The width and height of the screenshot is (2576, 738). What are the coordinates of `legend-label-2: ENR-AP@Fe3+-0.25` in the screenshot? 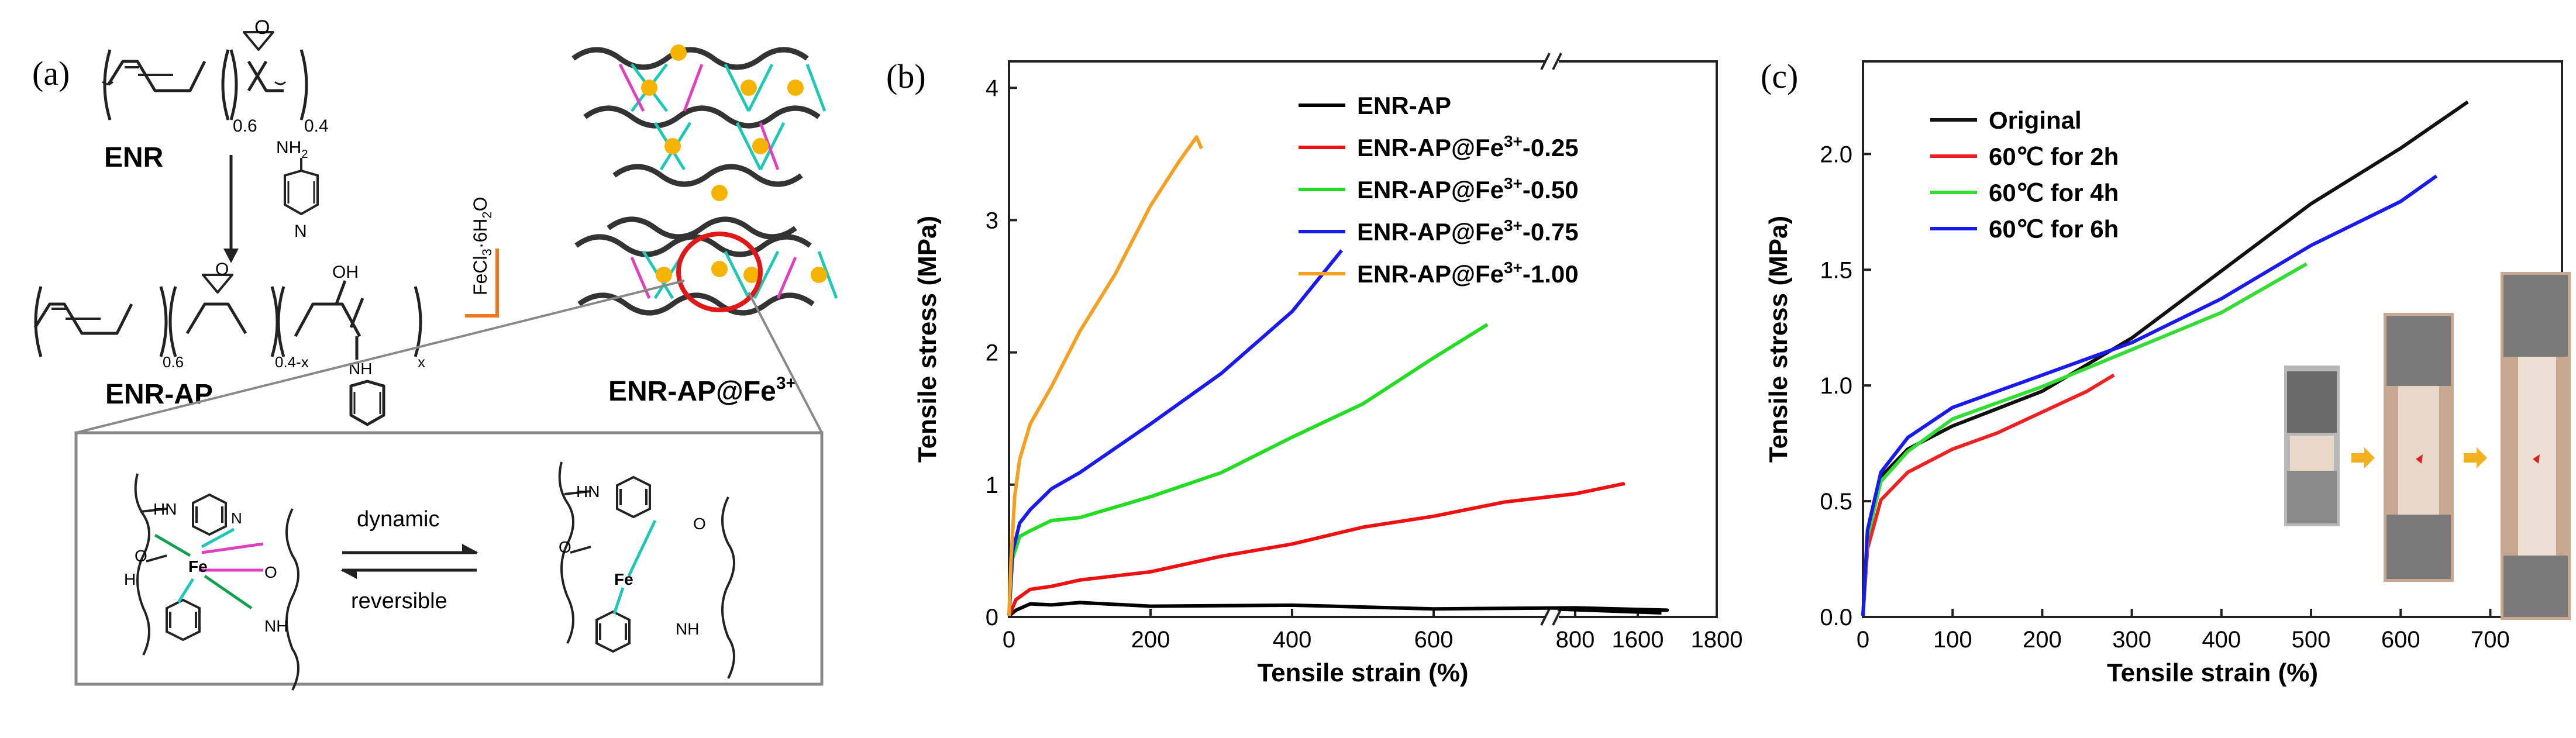 It's located at (1468, 147).